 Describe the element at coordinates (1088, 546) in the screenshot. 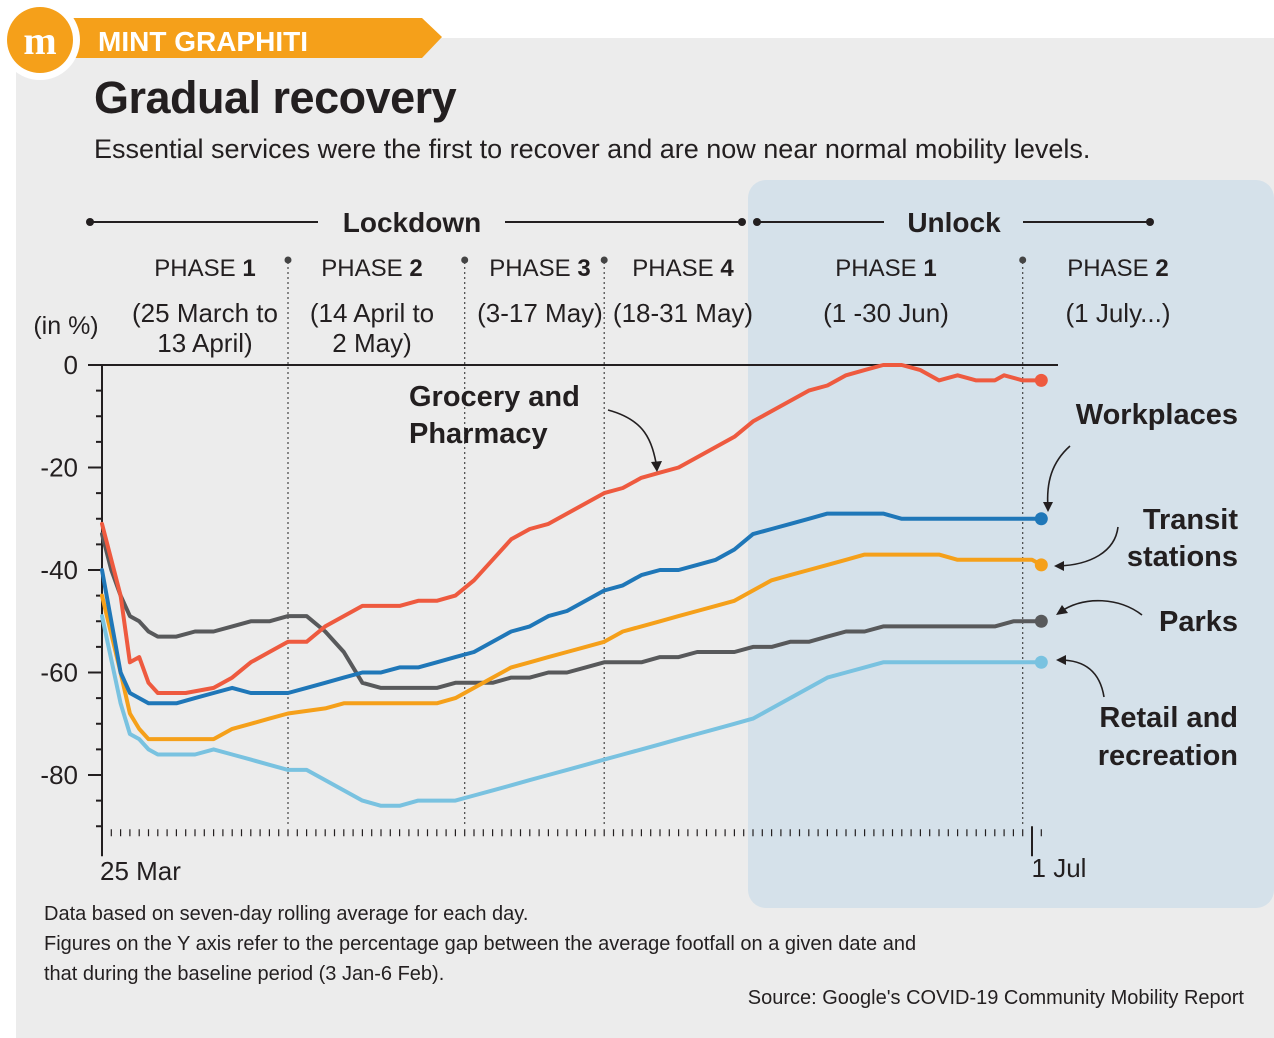

I see `transit-pointer-arrow` at that location.